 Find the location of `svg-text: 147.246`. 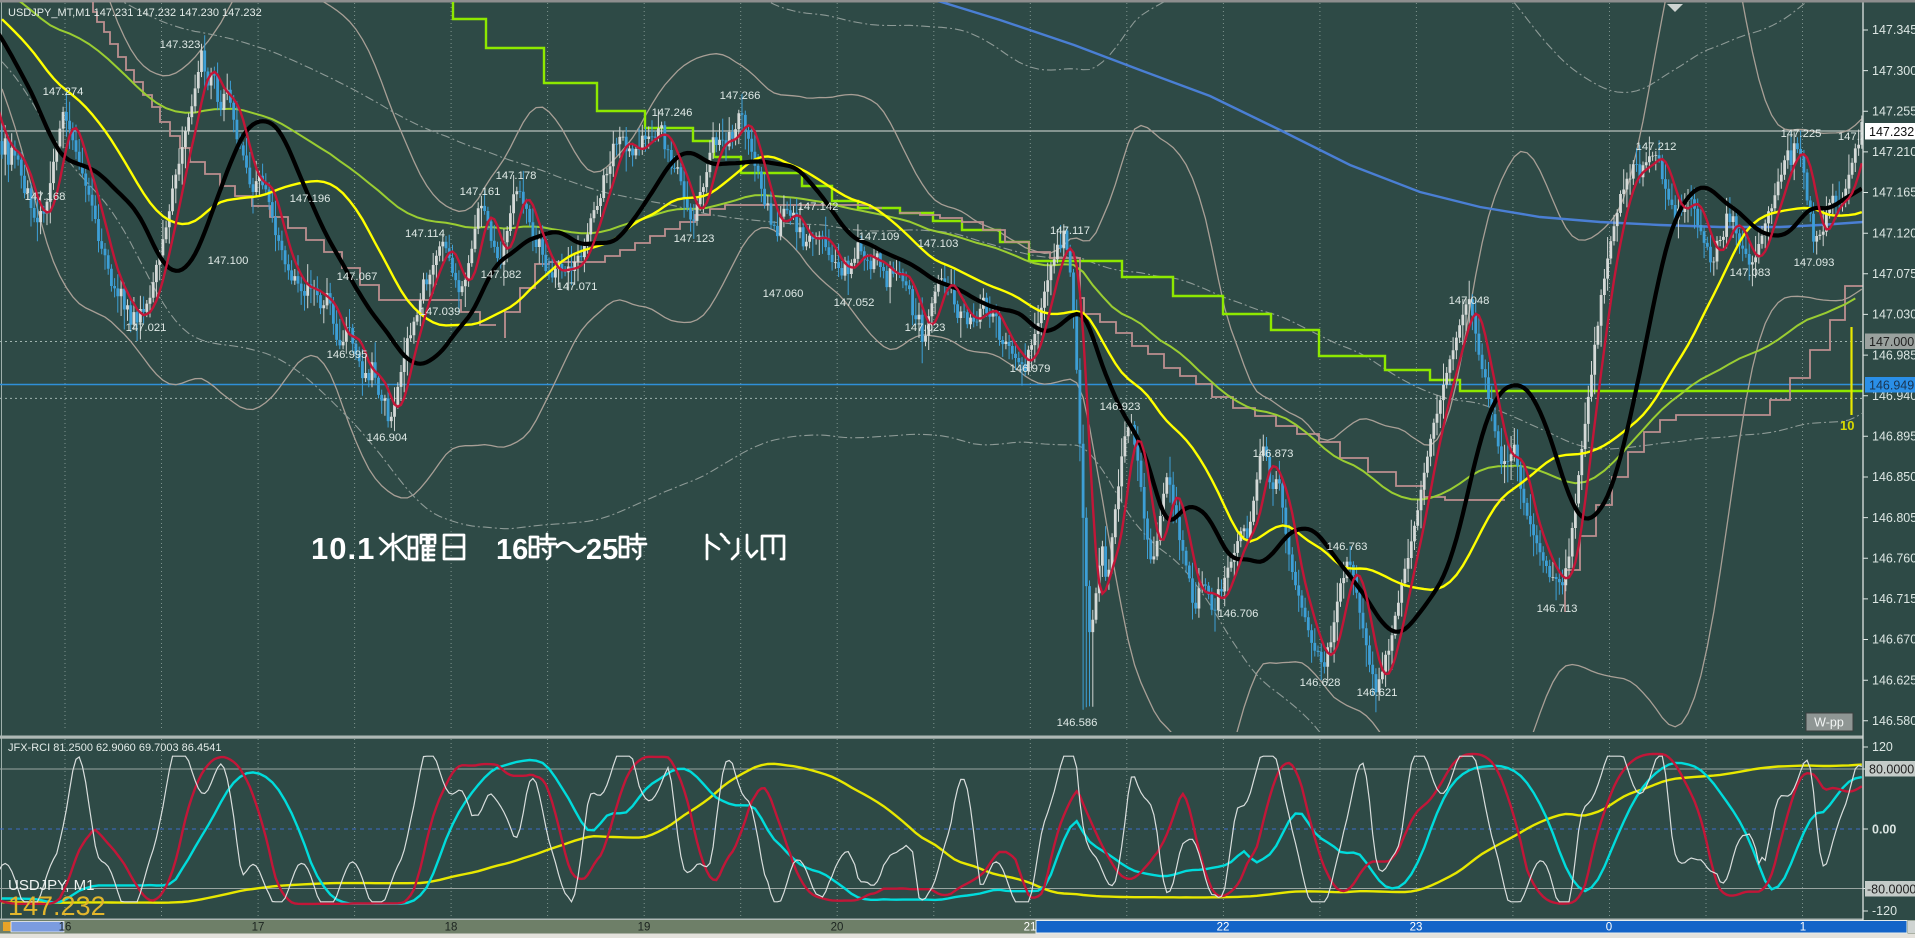

svg-text: 147.246 is located at coordinates (672, 113).